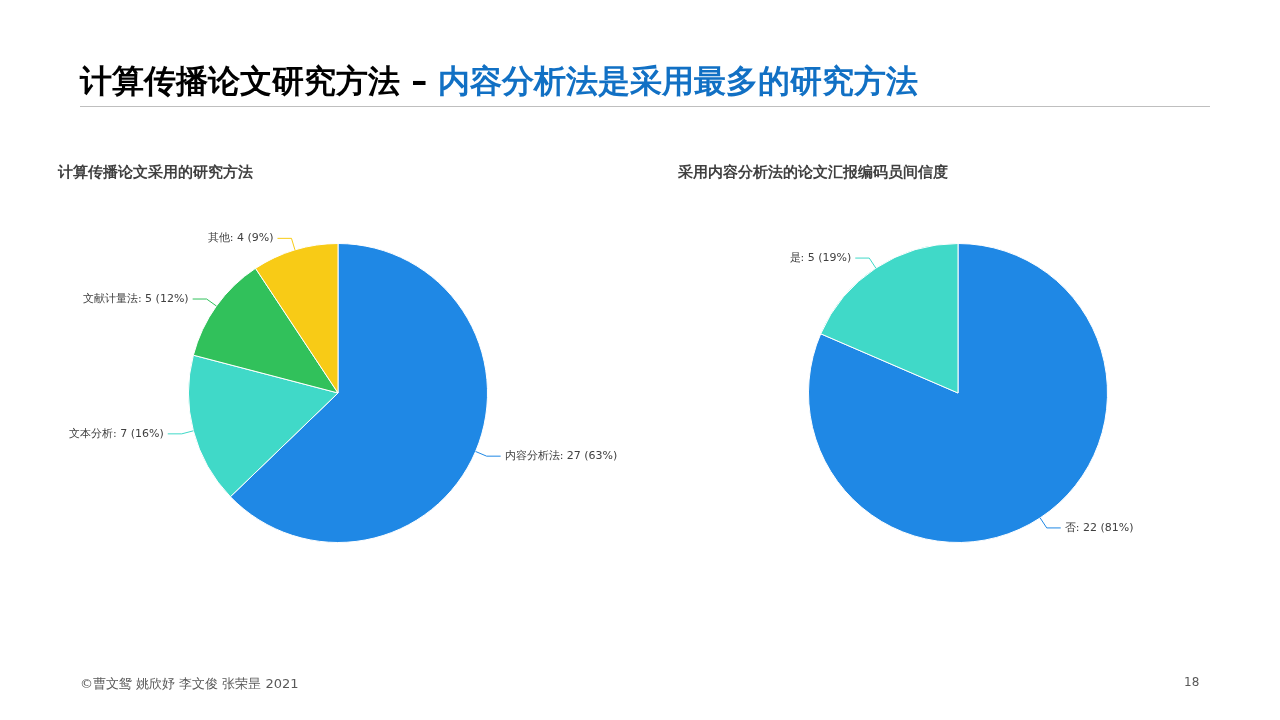  Describe the element at coordinates (116, 433) in the screenshot. I see `slice-label: 文本分析: 7 (16%)` at that location.